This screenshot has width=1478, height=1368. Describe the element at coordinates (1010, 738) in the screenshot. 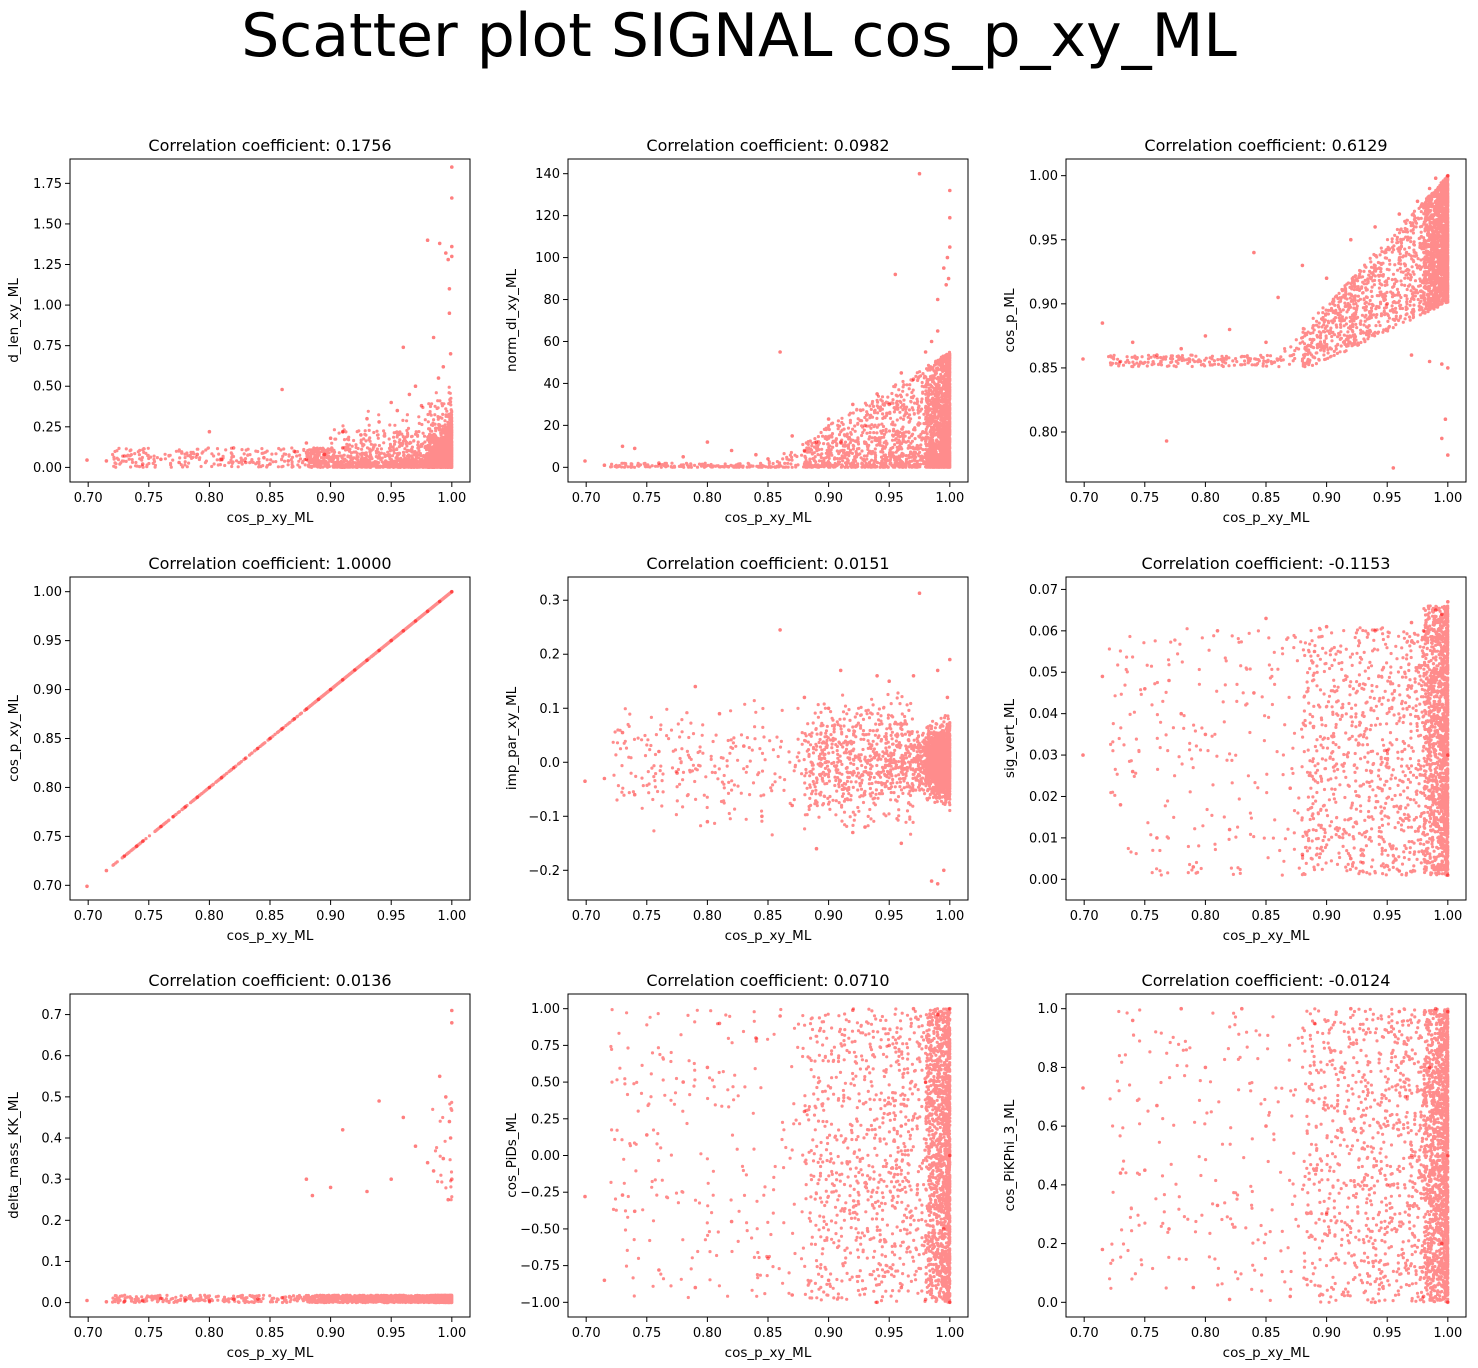

I see `y-axis-label: sig_vert_ML` at that location.